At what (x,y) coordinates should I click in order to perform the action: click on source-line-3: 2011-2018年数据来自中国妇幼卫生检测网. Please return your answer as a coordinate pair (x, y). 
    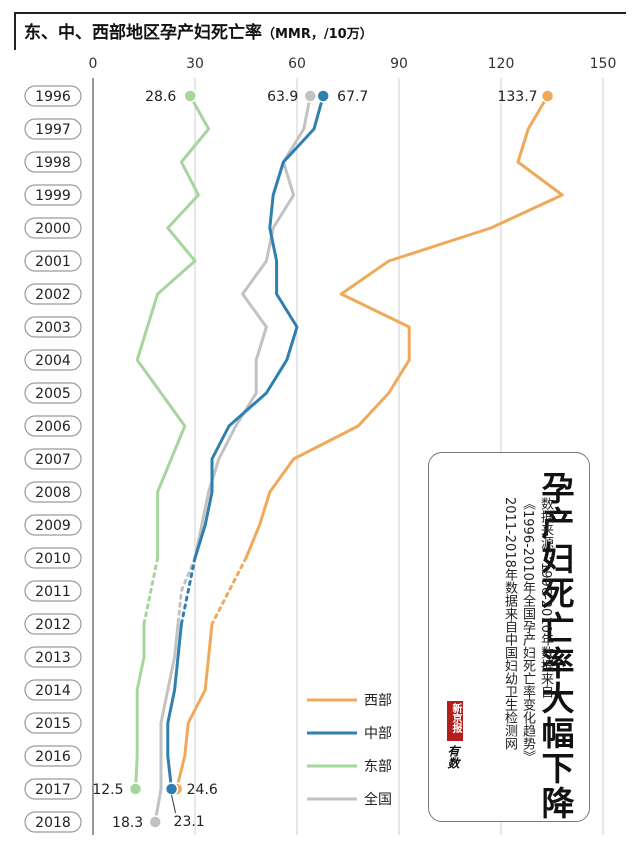
    Looking at the image, I should click on (509, 623).